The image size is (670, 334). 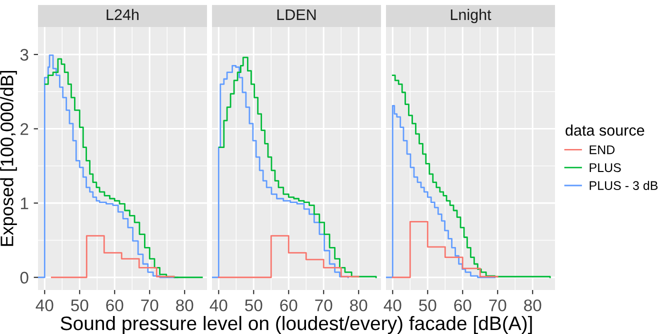 What do you see at coordinates (8, 158) in the screenshot?
I see `y-axis-title: Exposed [100,000/dB]` at bounding box center [8, 158].